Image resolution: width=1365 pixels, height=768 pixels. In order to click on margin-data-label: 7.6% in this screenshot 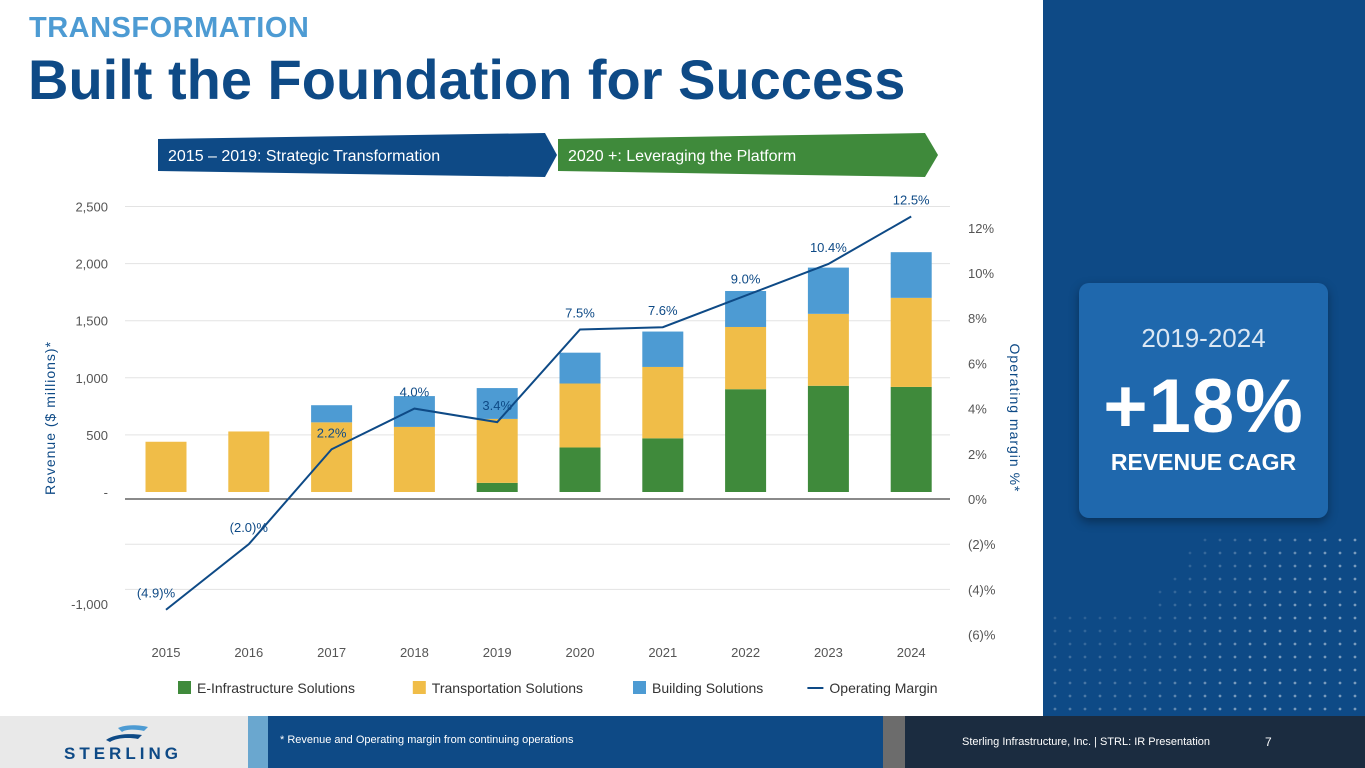, I will do `click(663, 310)`.